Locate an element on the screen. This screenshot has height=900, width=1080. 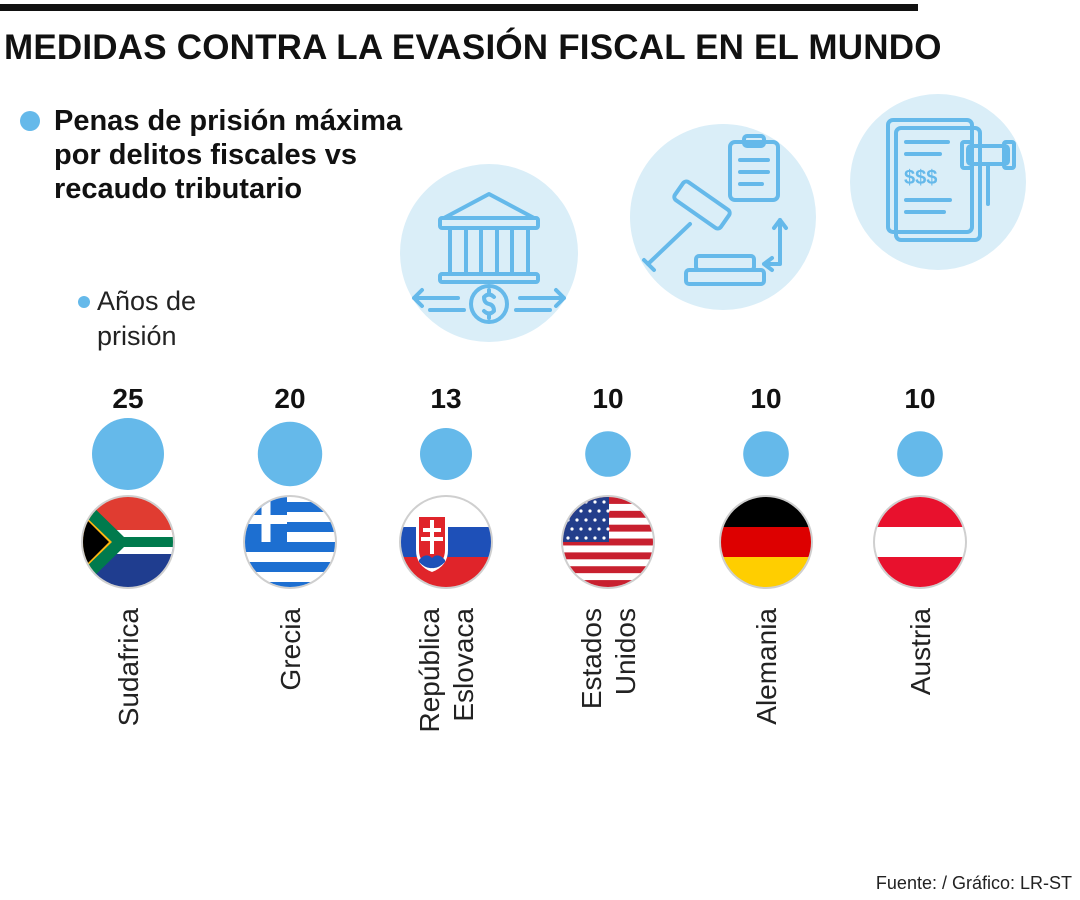
category-label: Austria is located at coordinates (920, 652).